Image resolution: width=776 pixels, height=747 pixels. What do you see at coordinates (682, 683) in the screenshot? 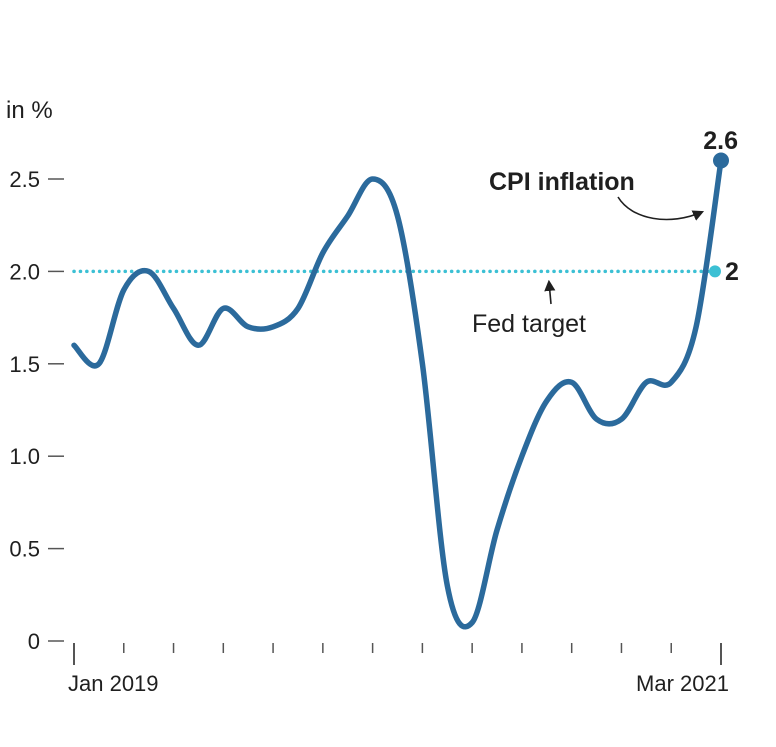
I see `x-tick-label-end: Mar 2021` at bounding box center [682, 683].